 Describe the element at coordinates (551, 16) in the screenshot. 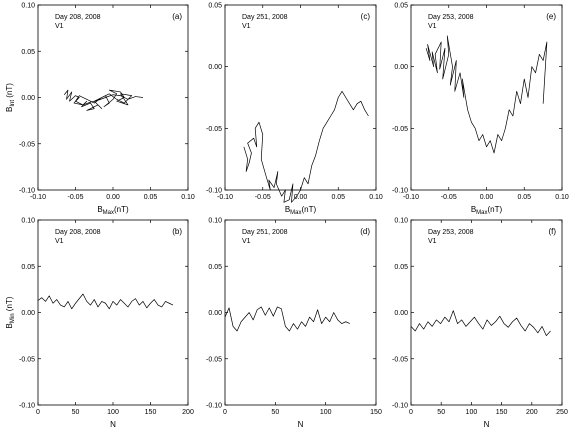

I see `panel-label: (e)` at that location.